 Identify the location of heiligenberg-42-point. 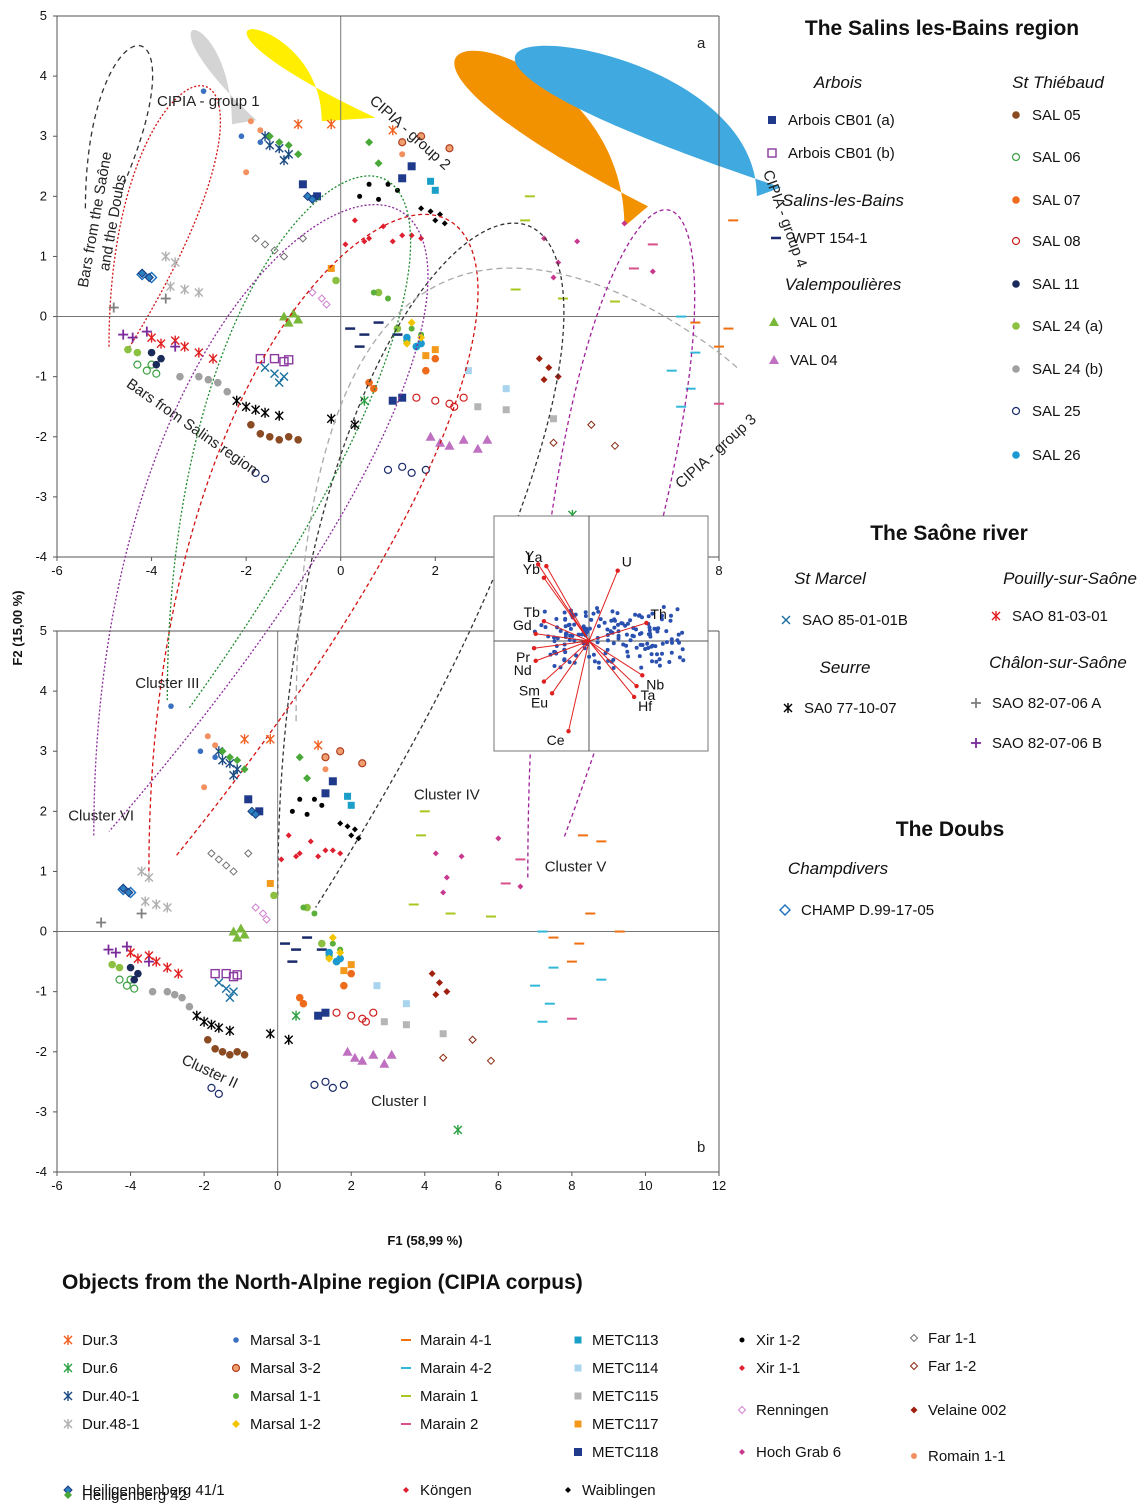
(269, 136).